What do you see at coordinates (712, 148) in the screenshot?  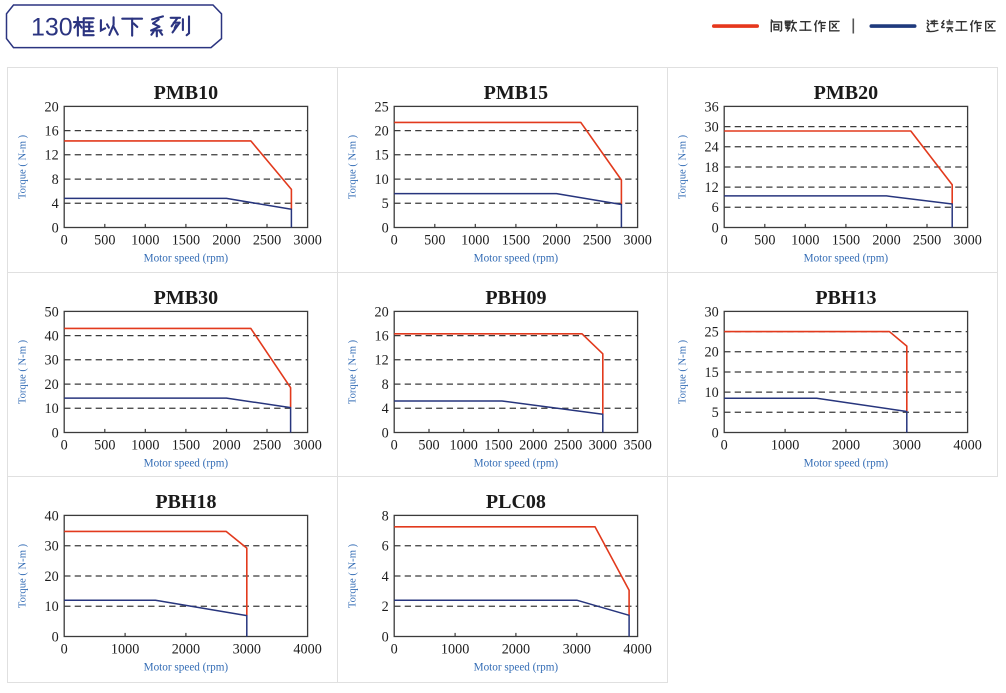 I see `svg-text: 24` at bounding box center [712, 148].